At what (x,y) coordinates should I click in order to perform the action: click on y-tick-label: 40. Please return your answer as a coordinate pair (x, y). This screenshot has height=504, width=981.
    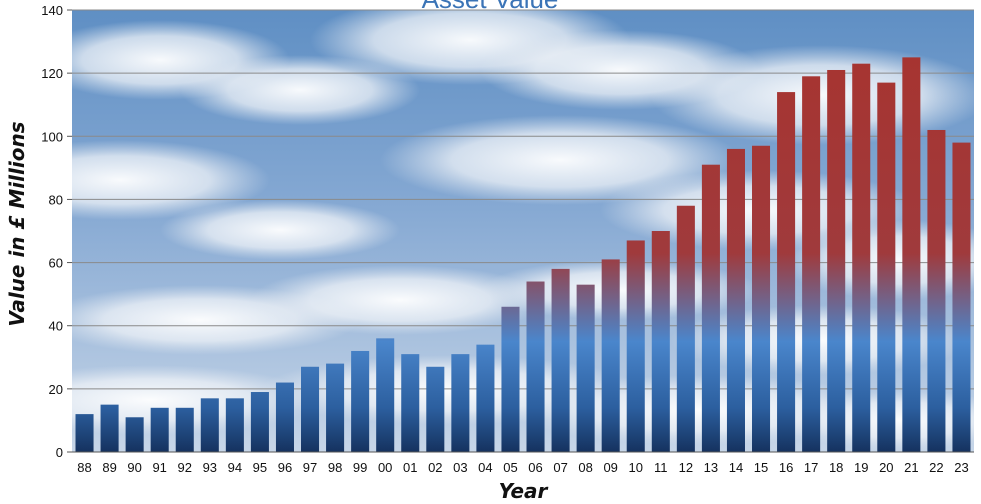
    Looking at the image, I should click on (56, 326).